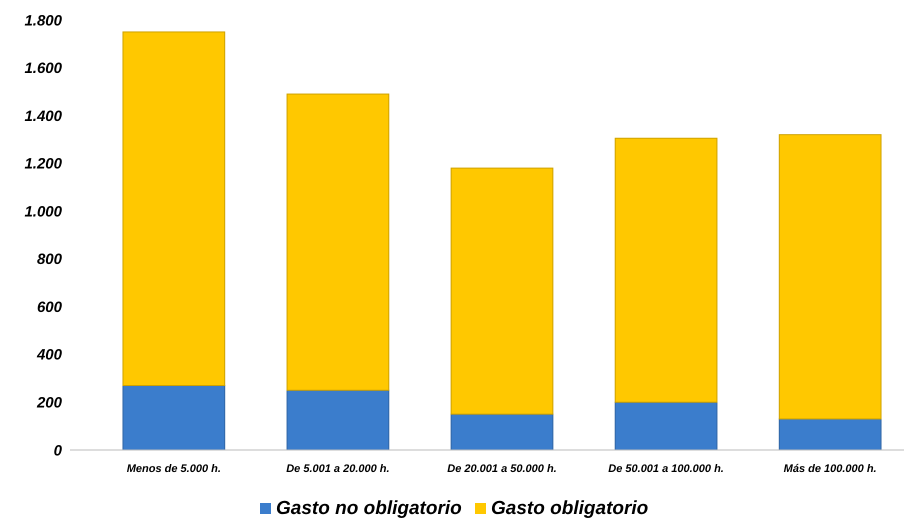 This screenshot has height=526, width=919. I want to click on y-tick-label: 800, so click(49, 259).